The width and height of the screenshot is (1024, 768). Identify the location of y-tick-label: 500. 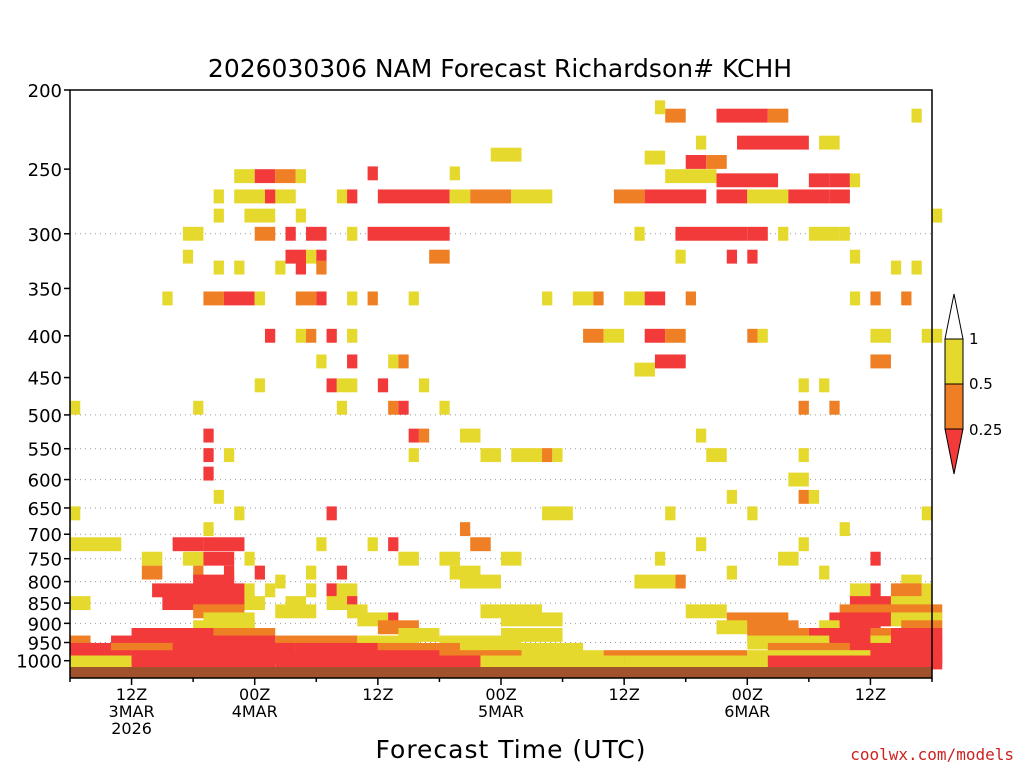
(45, 416).